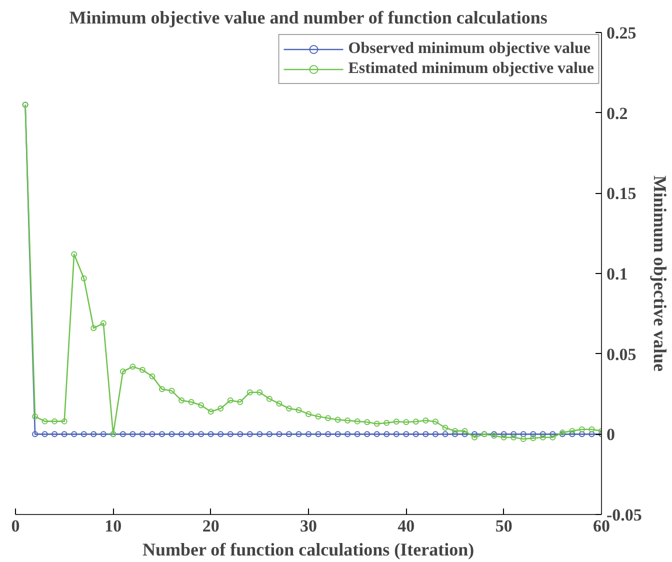 This screenshot has height=562, width=672. I want to click on y-tick-label: 0.15, so click(621, 194).